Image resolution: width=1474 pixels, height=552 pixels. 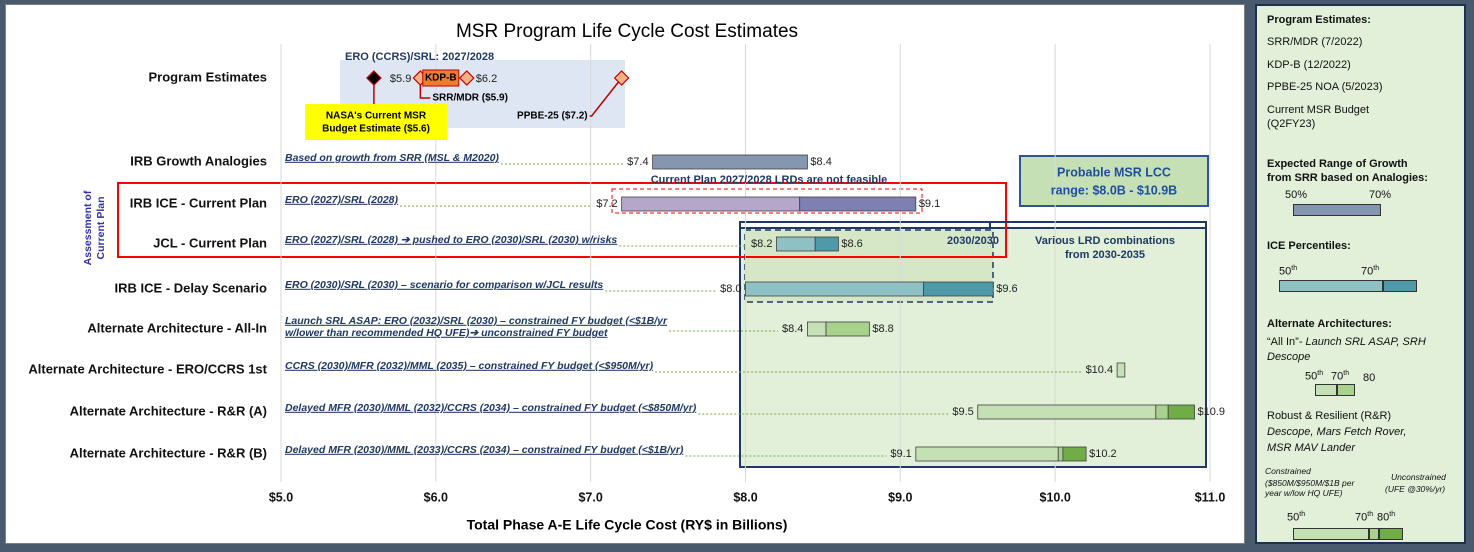 What do you see at coordinates (419, 57) in the screenshot?
I see `header: ERO (CCRS)/SRL: 2027/2028` at bounding box center [419, 57].